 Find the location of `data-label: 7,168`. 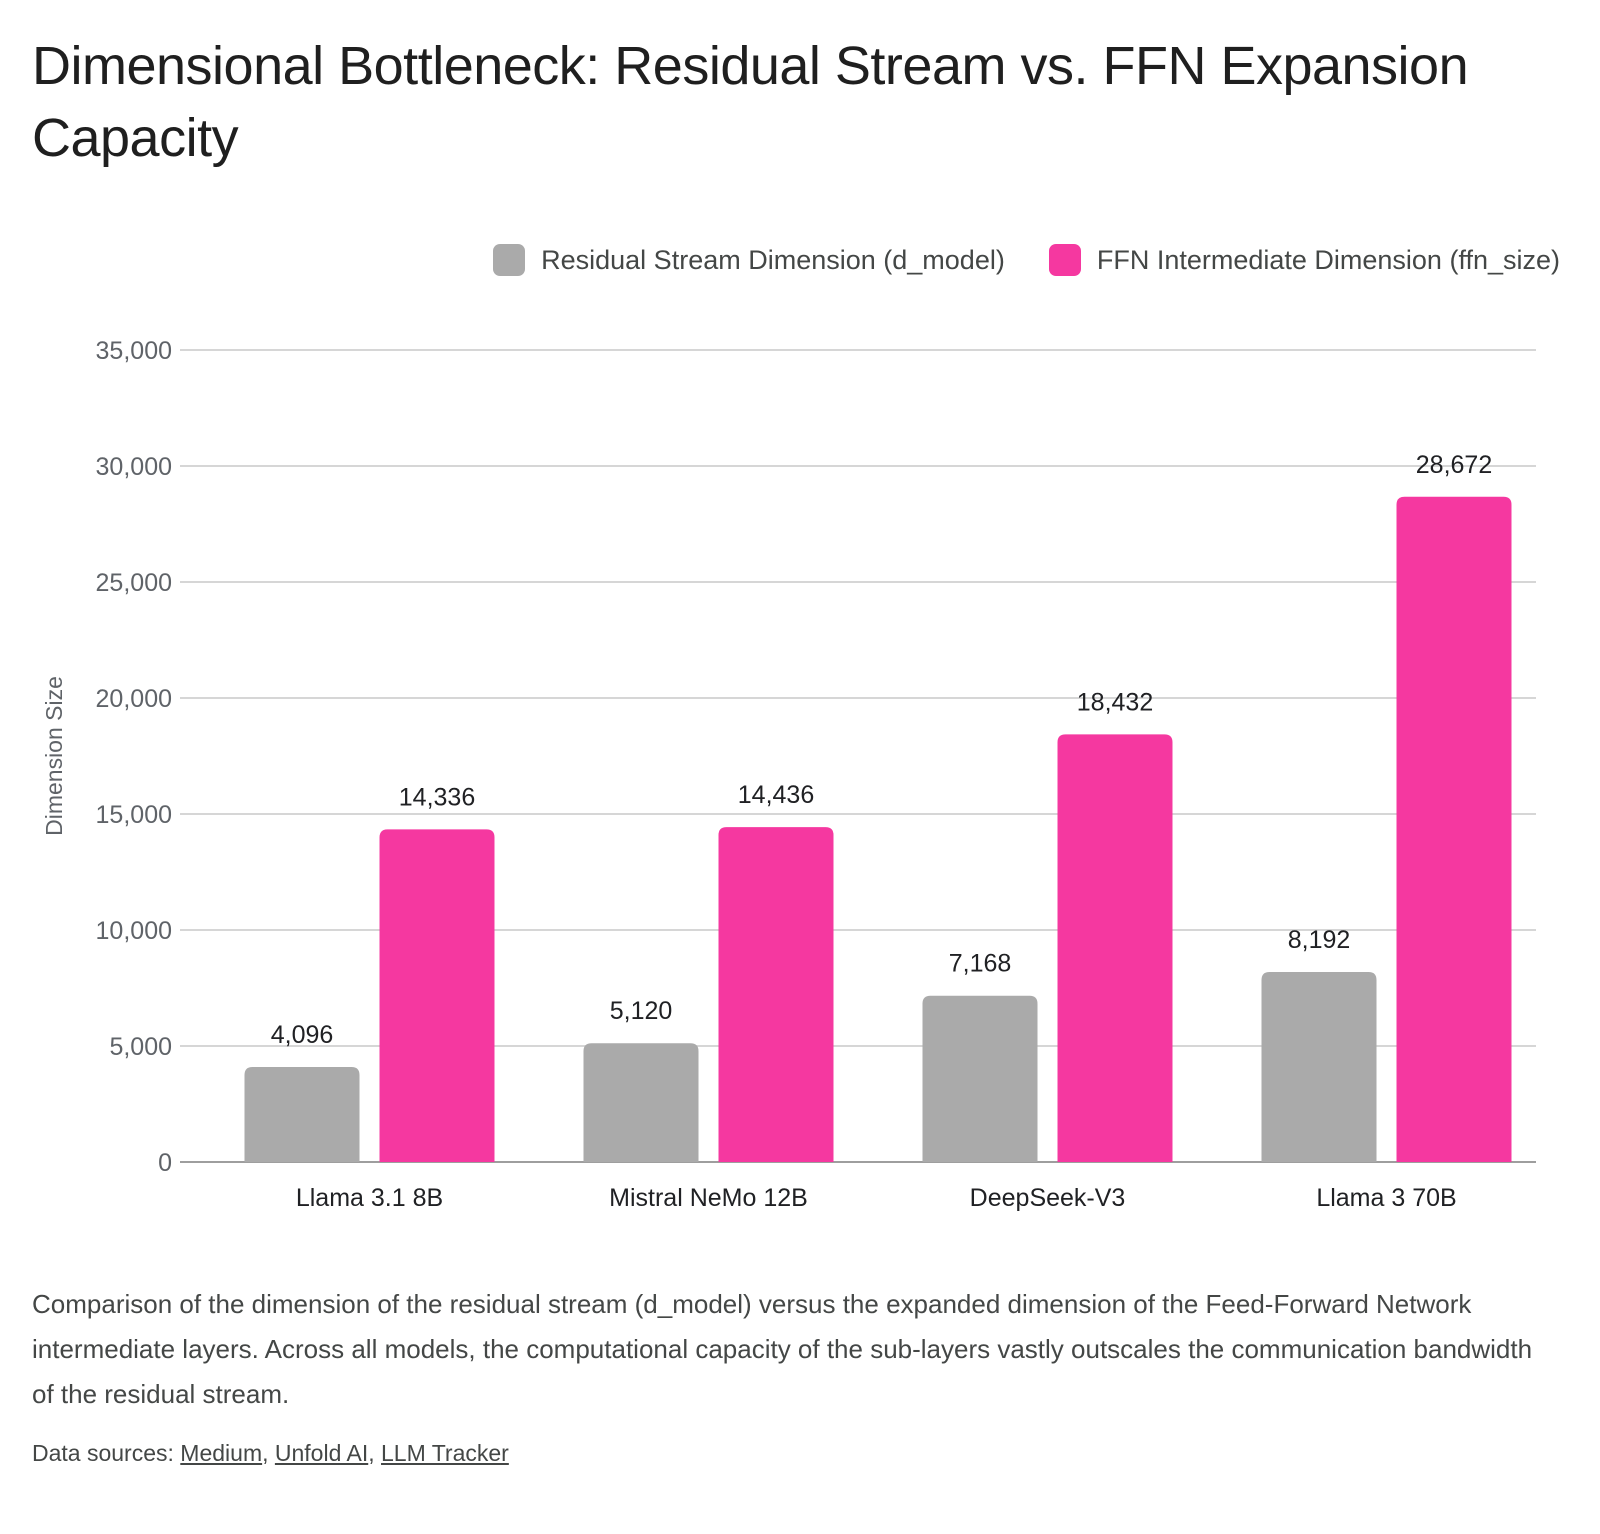

data-label: 7,168 is located at coordinates (980, 964).